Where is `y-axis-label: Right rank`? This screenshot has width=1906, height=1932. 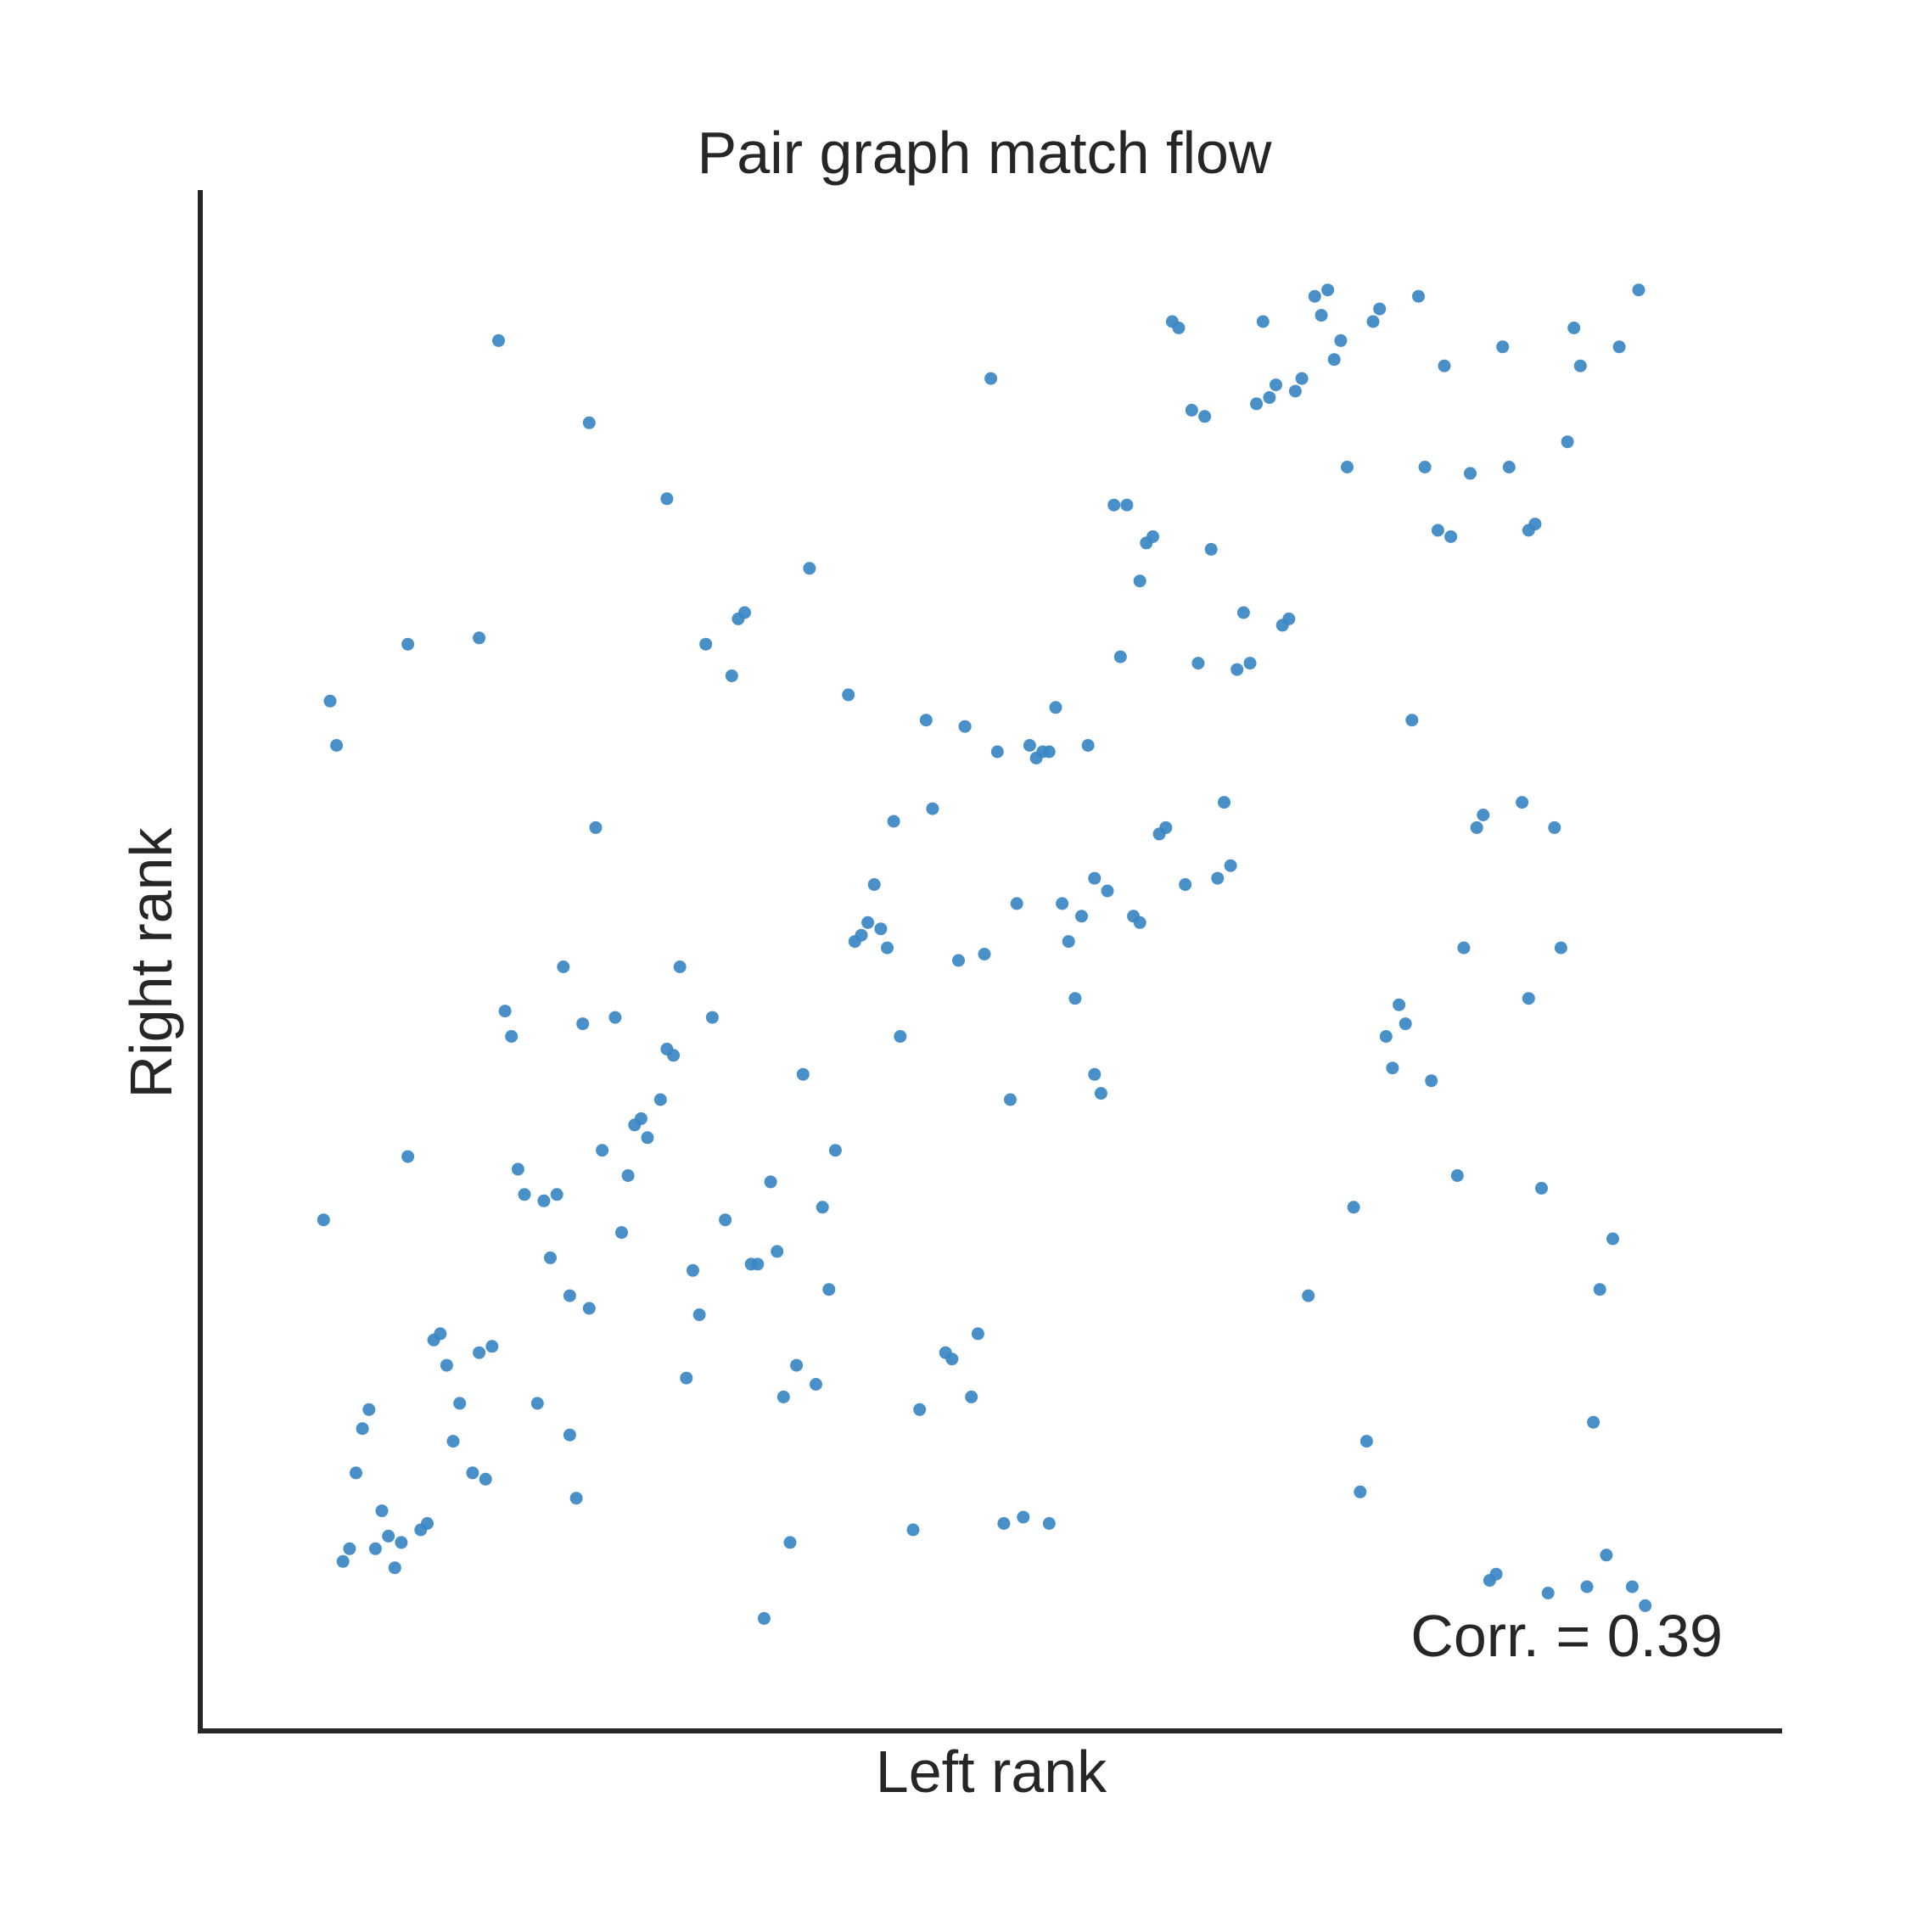
y-axis-label: Right rank is located at coordinates (151, 962).